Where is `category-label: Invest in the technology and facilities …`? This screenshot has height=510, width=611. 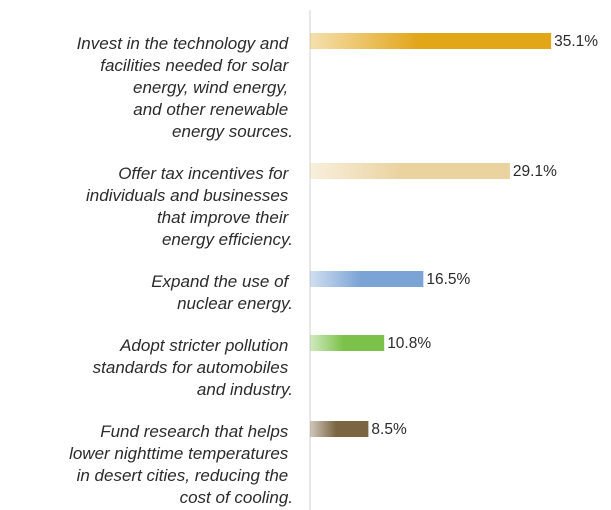
category-label: Invest in the technology and facilities … is located at coordinates (185, 87).